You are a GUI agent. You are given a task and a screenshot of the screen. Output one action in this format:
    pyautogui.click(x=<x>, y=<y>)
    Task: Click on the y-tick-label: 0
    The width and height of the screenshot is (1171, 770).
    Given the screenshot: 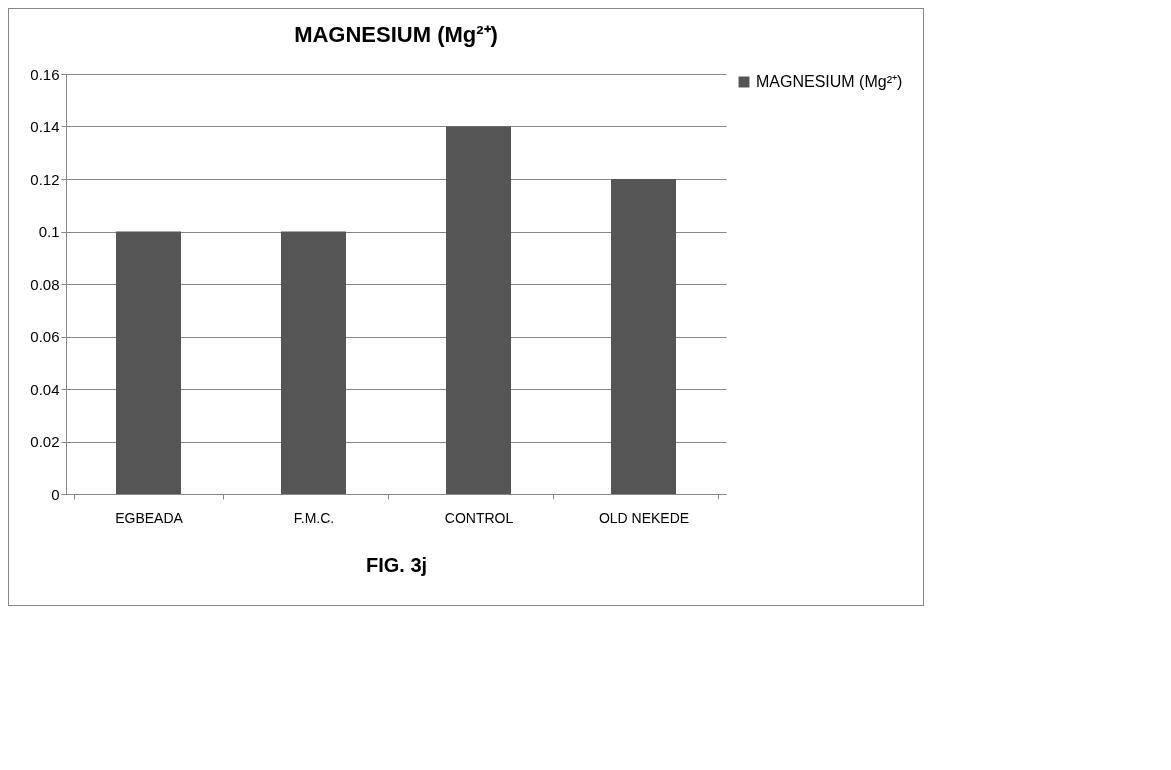 What is the action you would take?
    pyautogui.click(x=55, y=494)
    